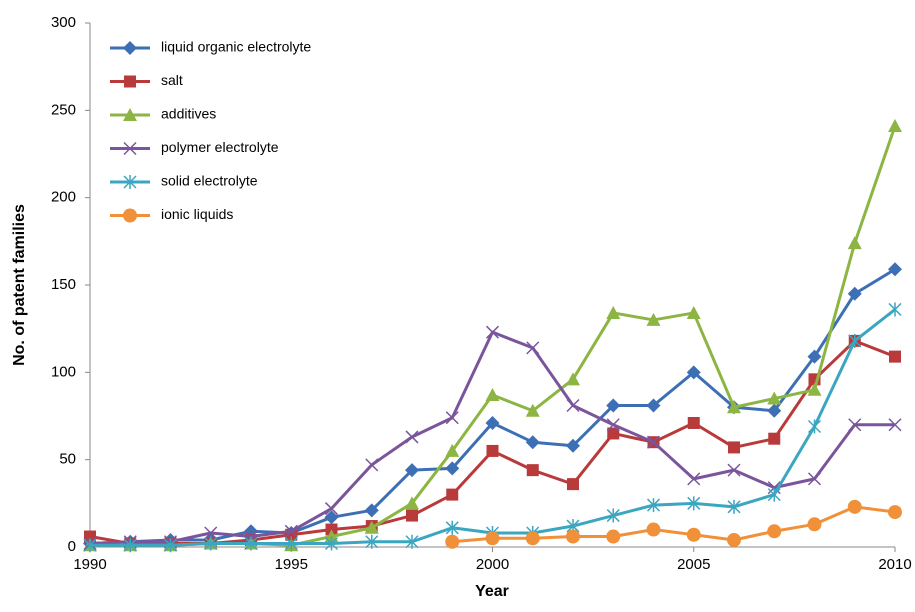 This screenshot has height=612, width=915. What do you see at coordinates (63, 197) in the screenshot?
I see `y-tick-label: 200` at bounding box center [63, 197].